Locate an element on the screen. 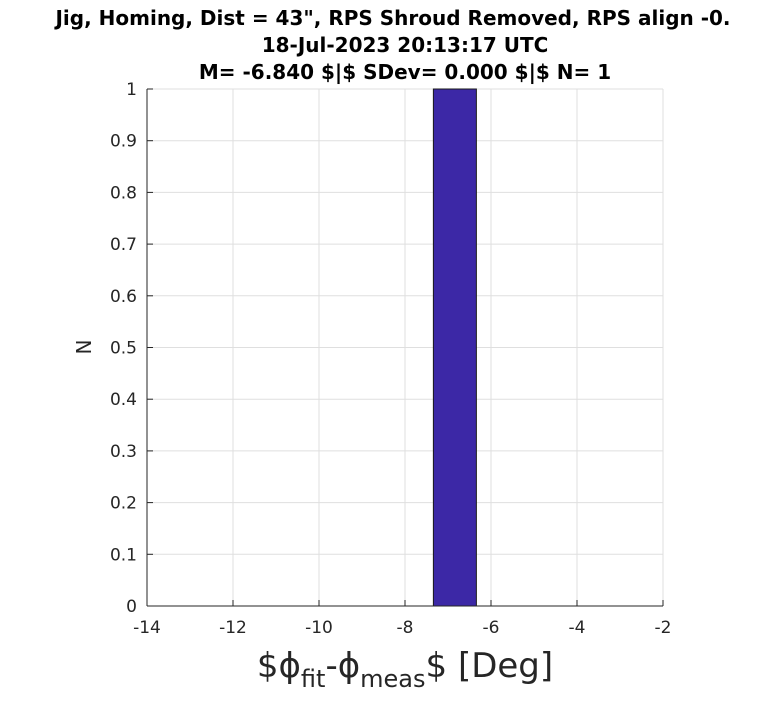  x-tick-label: -8 is located at coordinates (405, 628).